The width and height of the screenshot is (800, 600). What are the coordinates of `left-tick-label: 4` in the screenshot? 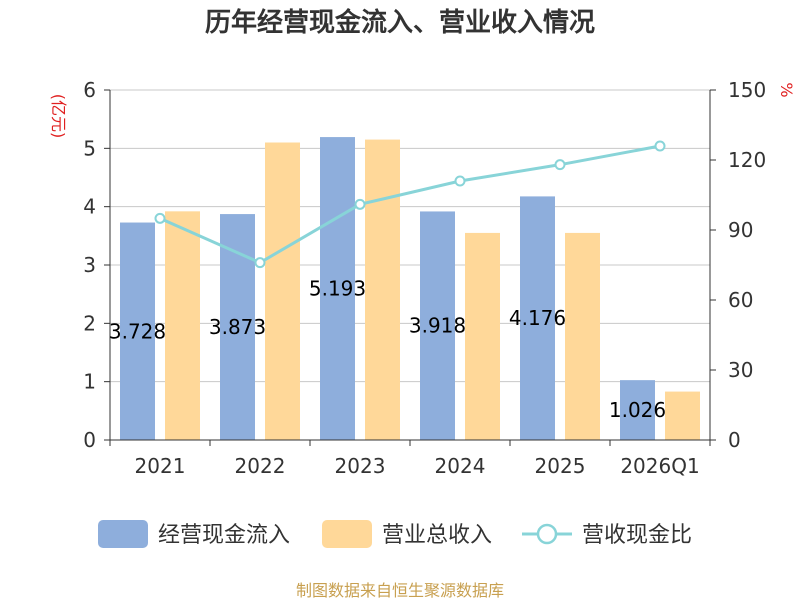 It's located at (89, 207).